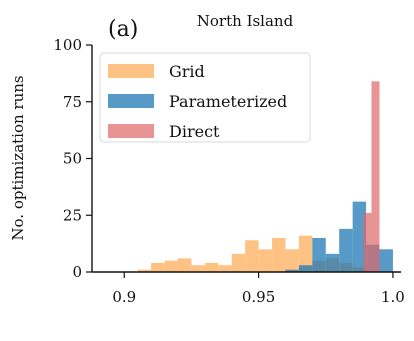 The image size is (414, 341). What do you see at coordinates (131, 71) in the screenshot?
I see `legend-swatch-grid` at bounding box center [131, 71].